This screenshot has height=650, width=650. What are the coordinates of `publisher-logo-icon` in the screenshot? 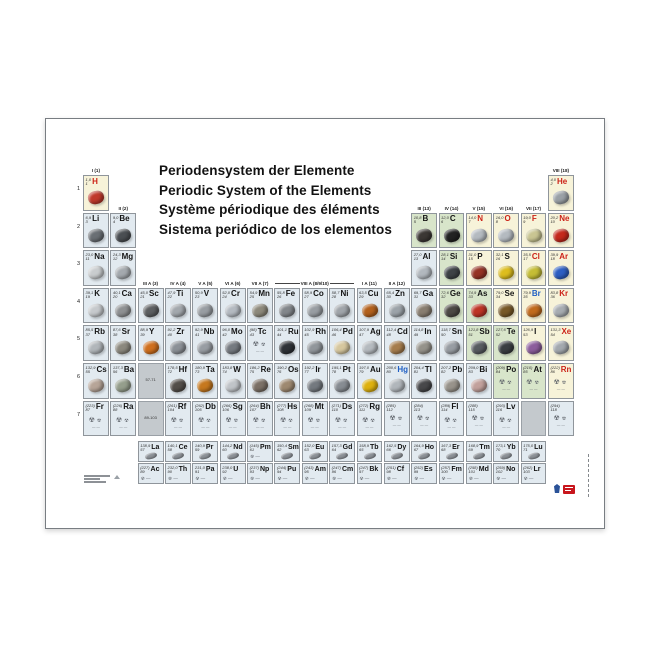 It's located at (117, 477).